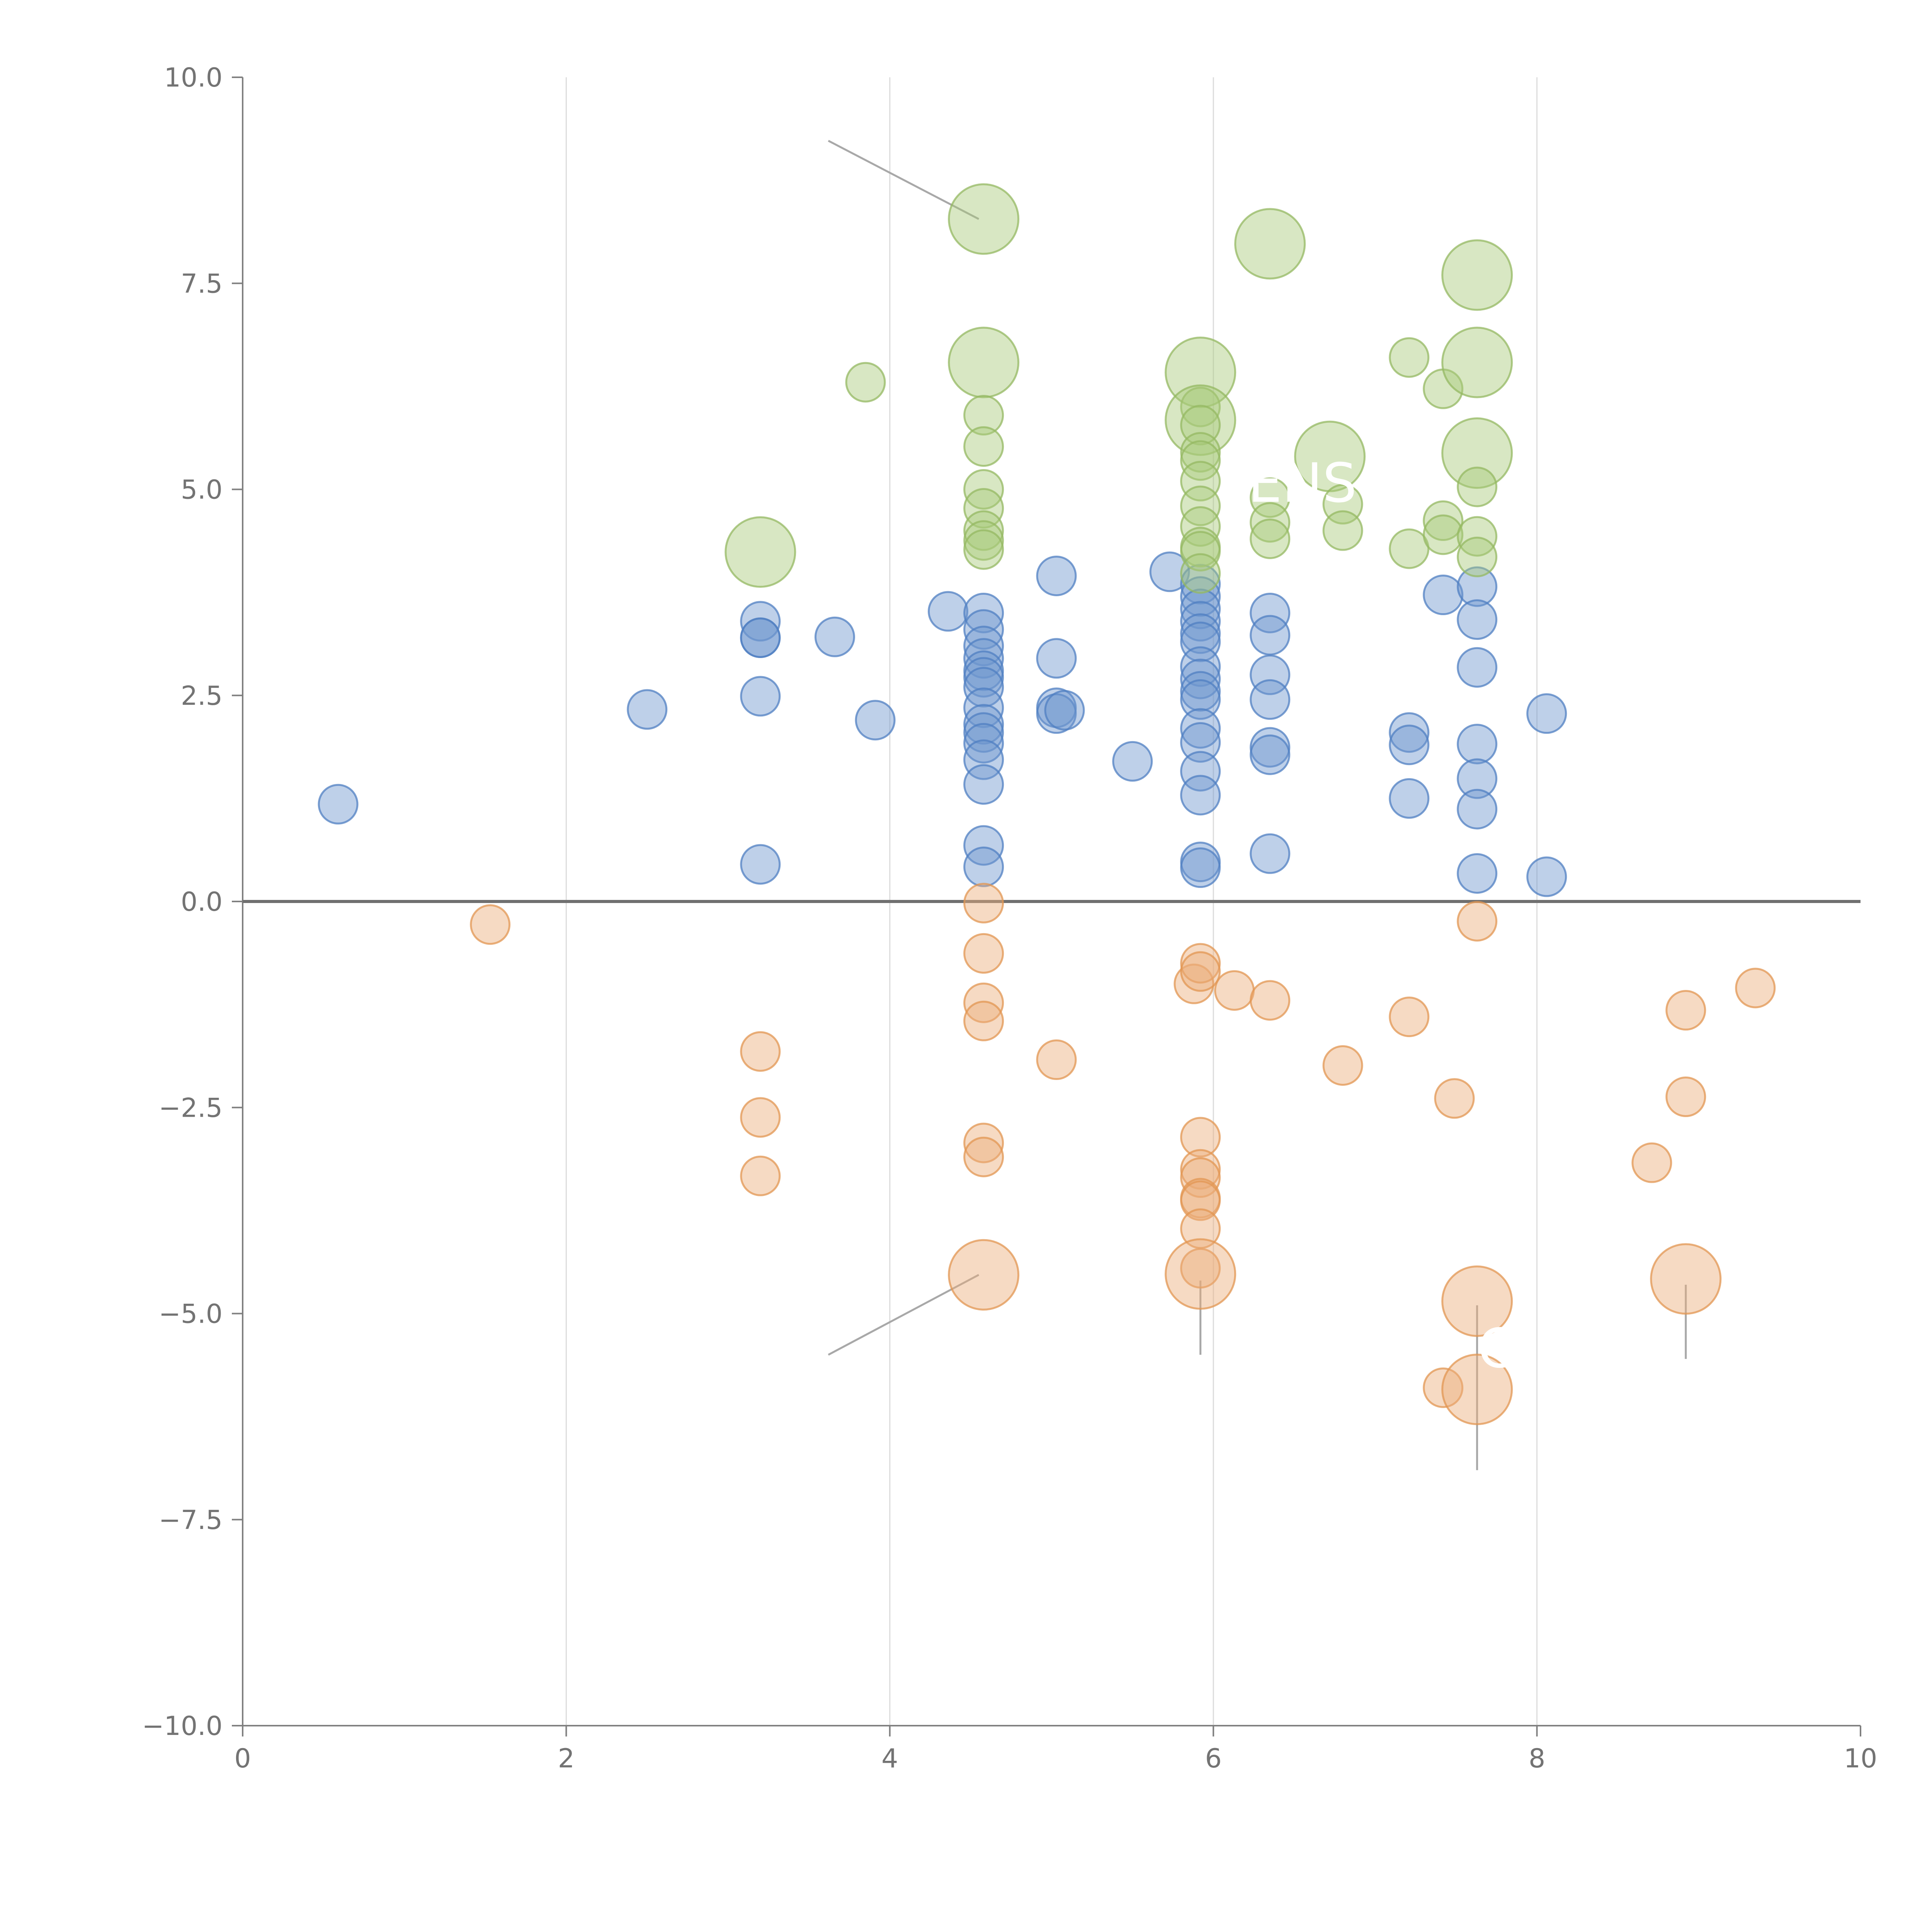  I want to click on y-tick-label: −10.0, so click(183, 1727).